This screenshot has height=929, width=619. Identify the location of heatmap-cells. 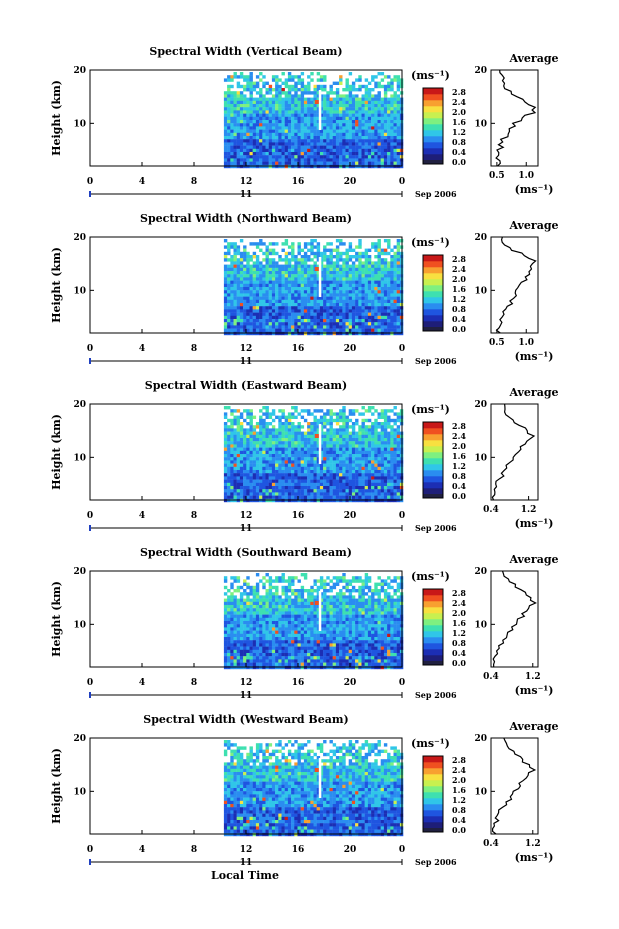
(313, 621).